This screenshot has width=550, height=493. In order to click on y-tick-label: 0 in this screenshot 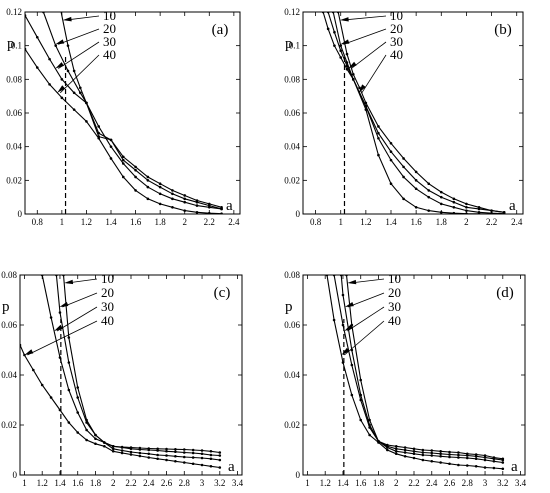, I will do `click(15, 475)`.